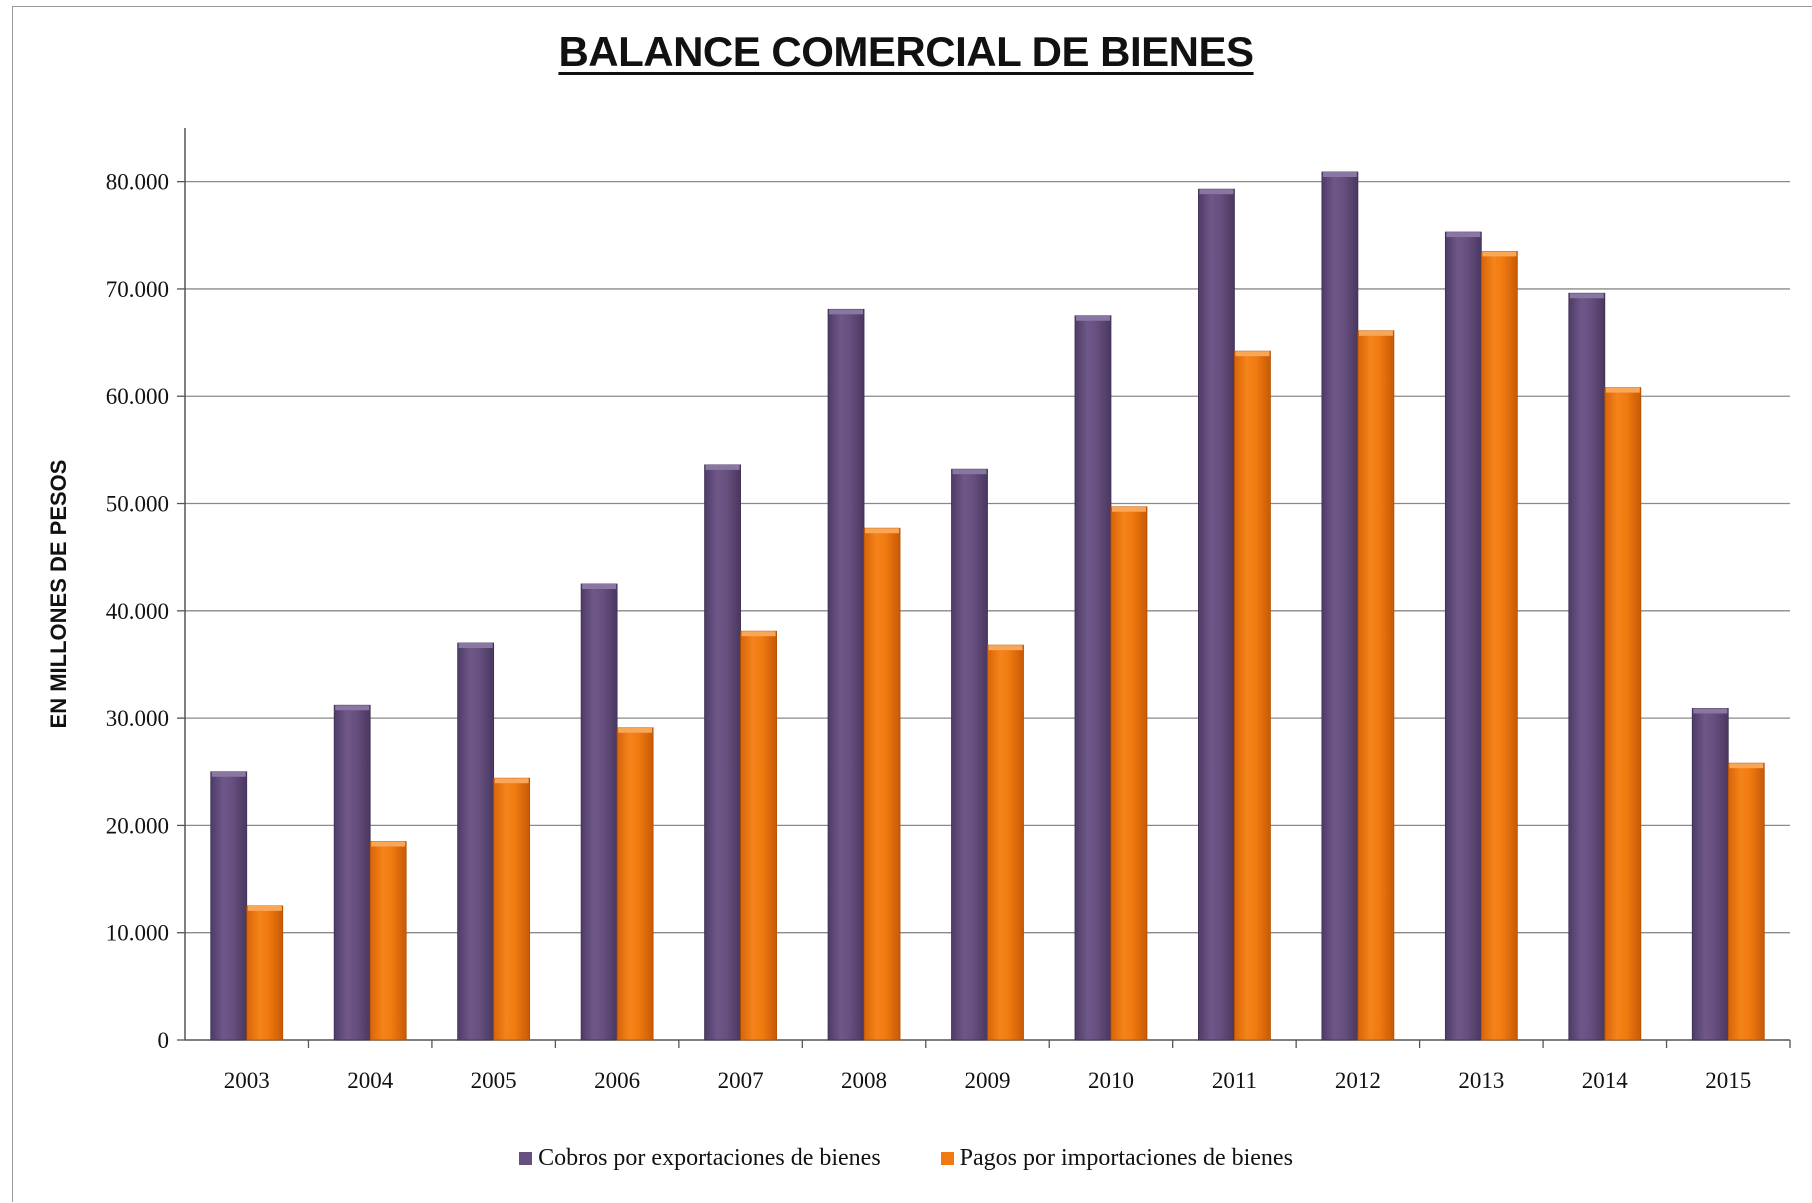 This screenshot has width=1812, height=1203. I want to click on legend-label-exports: Cobros por exportaciones de bienes, so click(709, 1158).